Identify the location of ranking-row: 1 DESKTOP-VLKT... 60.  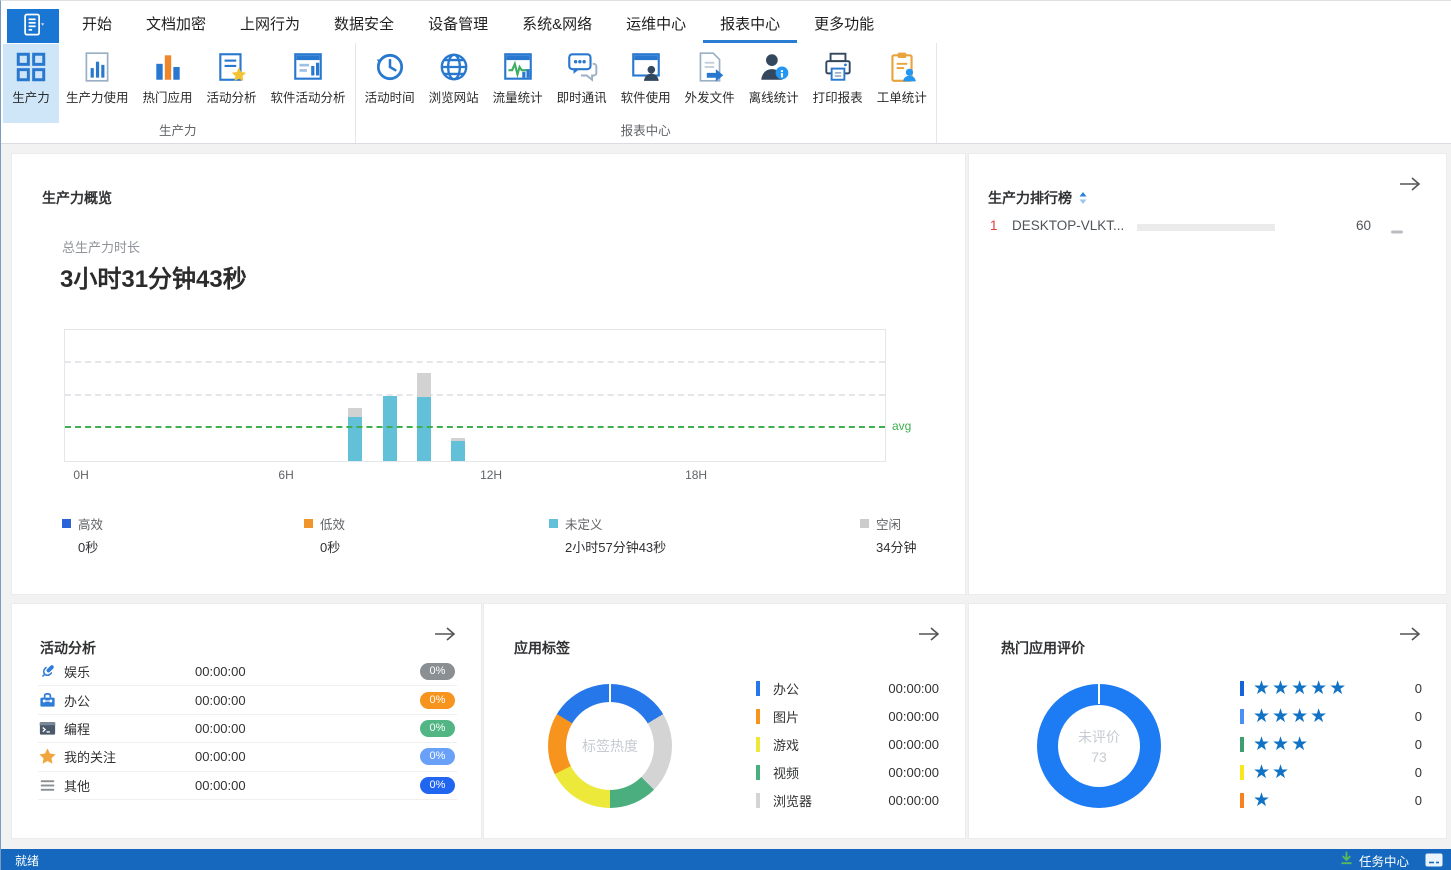
(1207, 227).